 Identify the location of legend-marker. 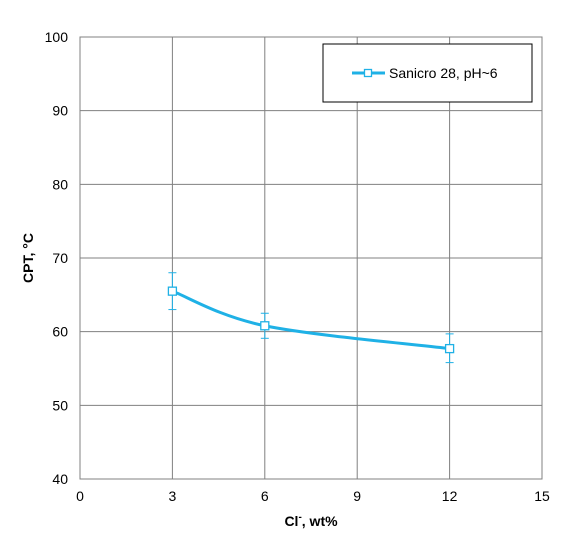
(368, 73).